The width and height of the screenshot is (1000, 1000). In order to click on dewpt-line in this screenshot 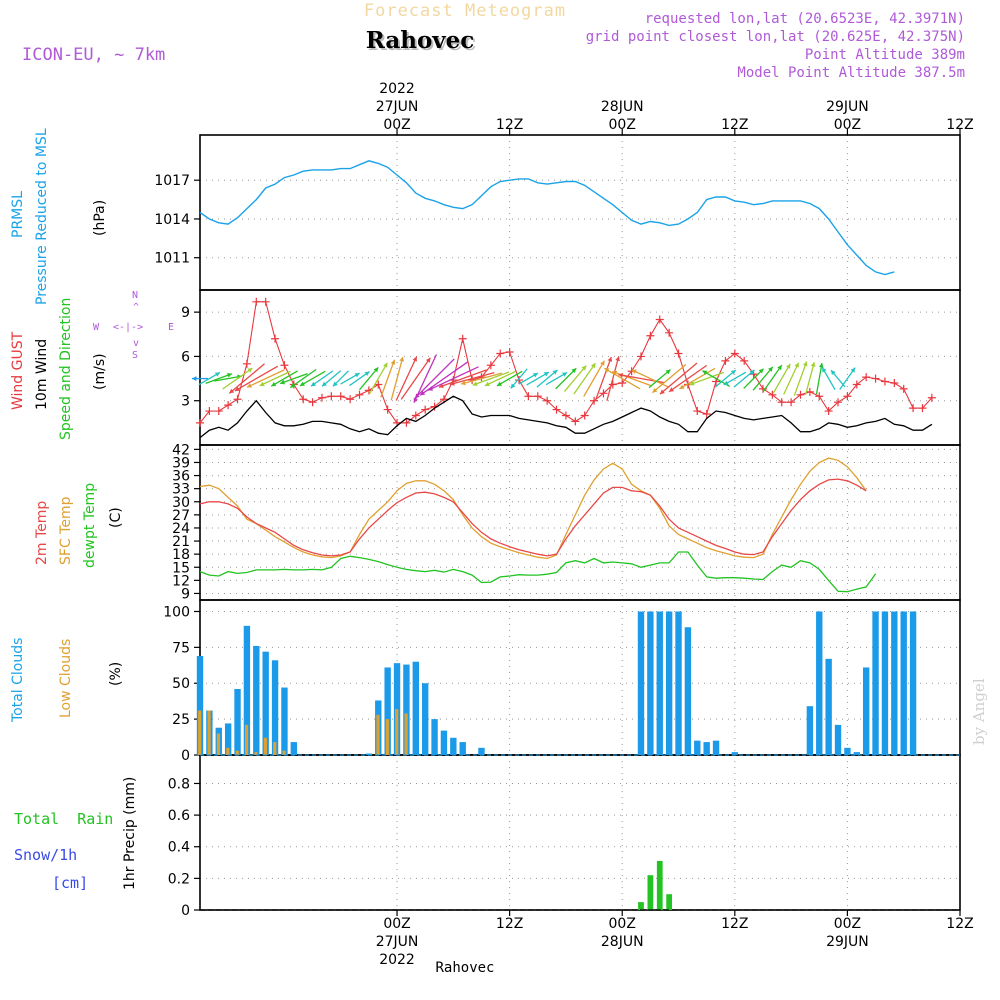, I will do `click(538, 572)`.